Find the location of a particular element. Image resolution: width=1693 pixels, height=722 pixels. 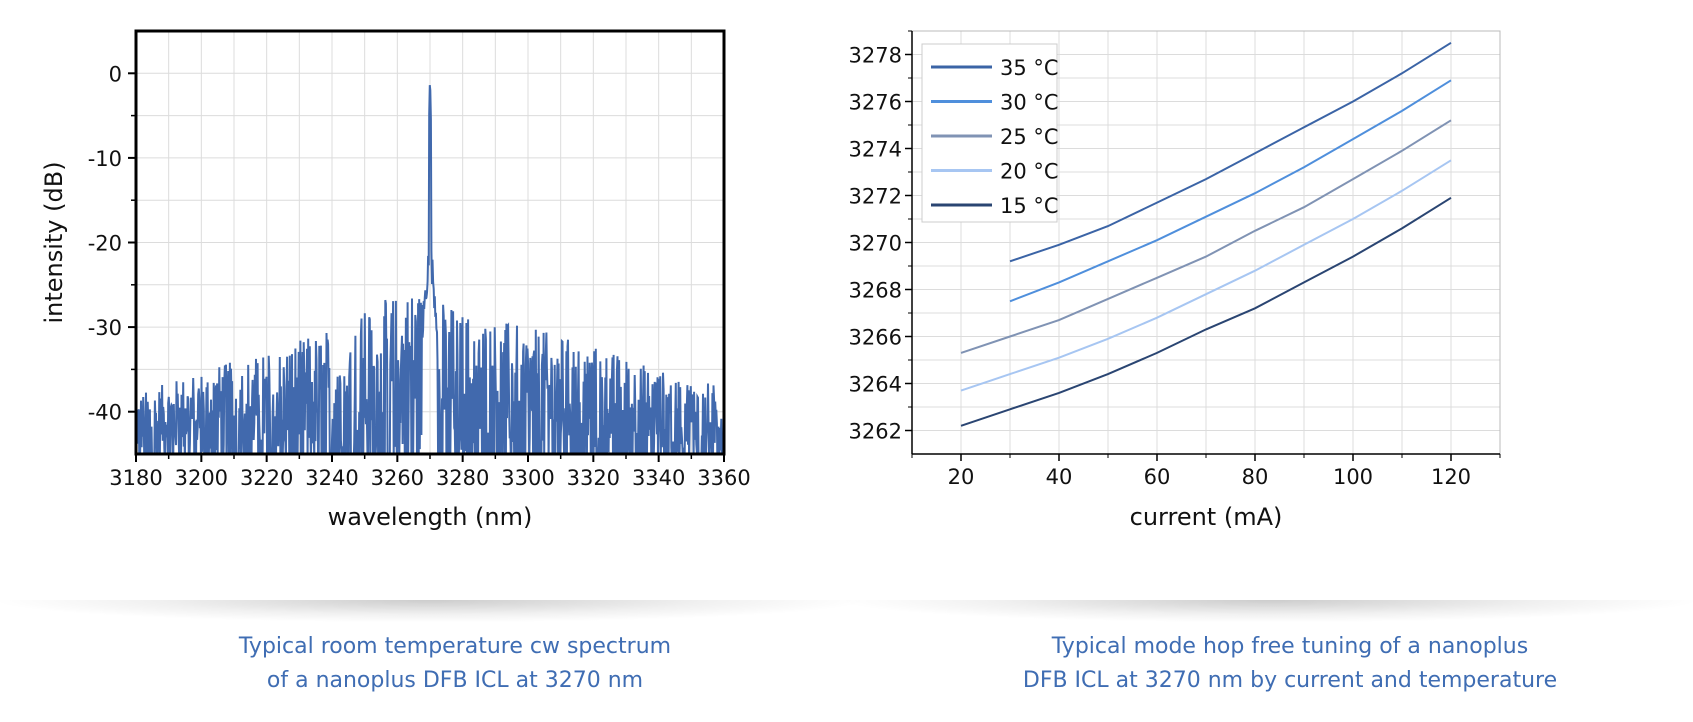

caption-shadow-right is located at coordinates (1269, 611).